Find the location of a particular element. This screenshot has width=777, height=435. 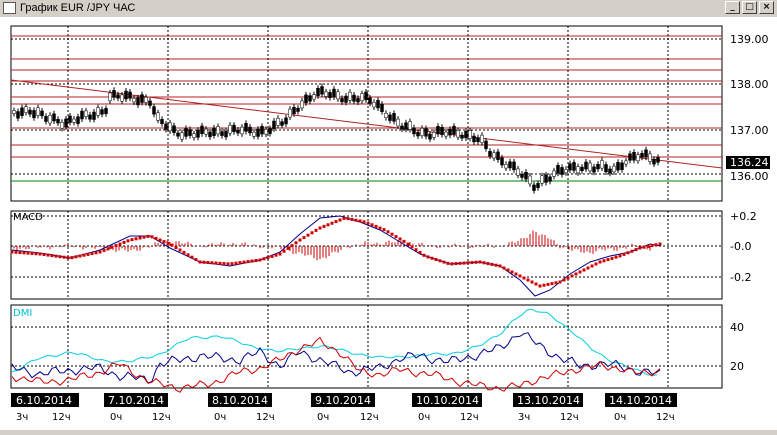

macd-axis-minus02: -0.2 is located at coordinates (740, 277).